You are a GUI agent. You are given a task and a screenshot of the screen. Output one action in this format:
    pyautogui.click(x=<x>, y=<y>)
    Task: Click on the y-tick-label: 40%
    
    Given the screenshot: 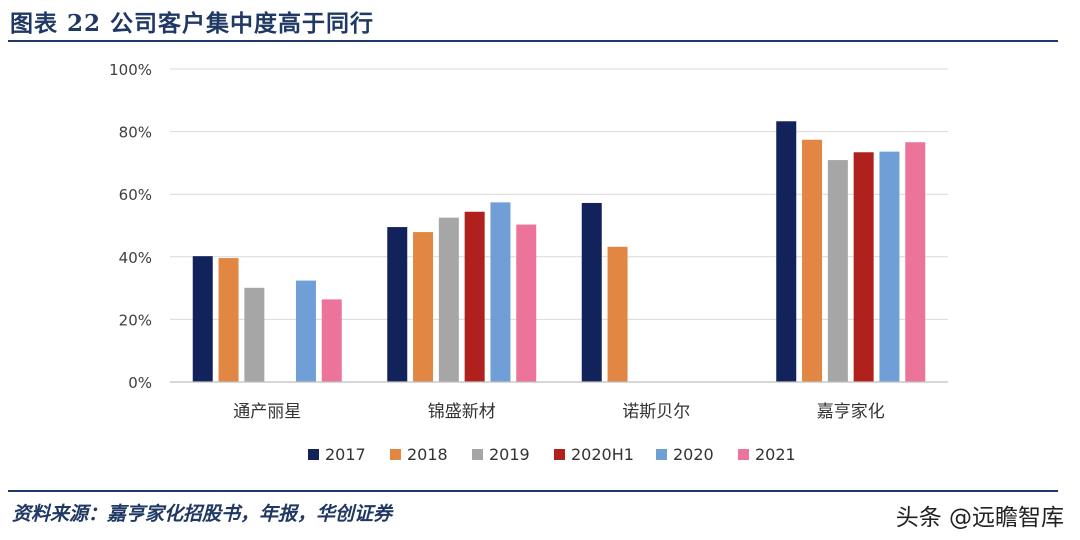 What is the action you would take?
    pyautogui.click(x=135, y=258)
    